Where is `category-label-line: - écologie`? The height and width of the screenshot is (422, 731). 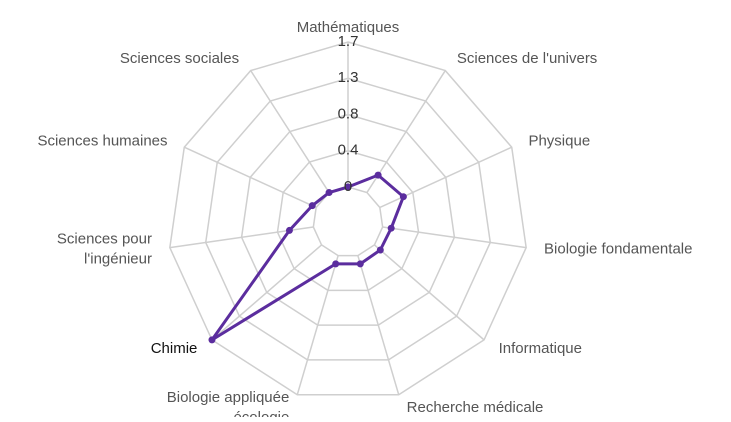 category-label-line: - écologie is located at coordinates (256, 413).